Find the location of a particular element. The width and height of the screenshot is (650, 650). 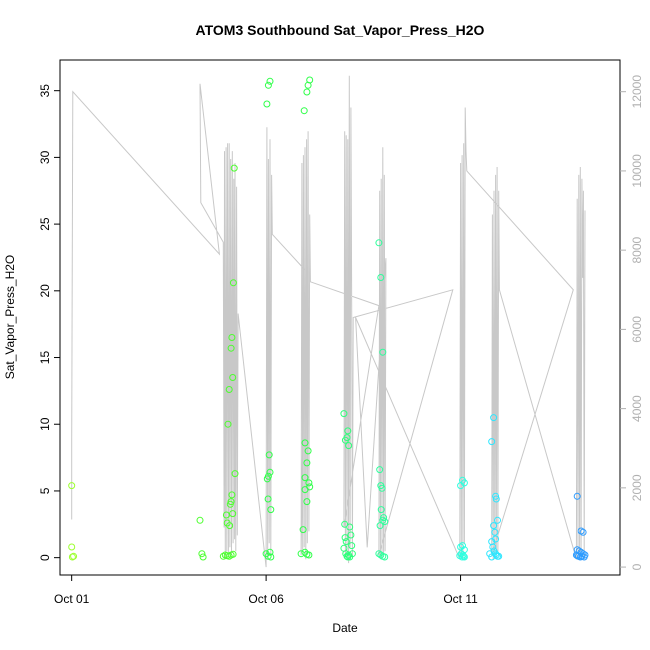

y-right-tick-label: 0 is located at coordinates (637, 566).